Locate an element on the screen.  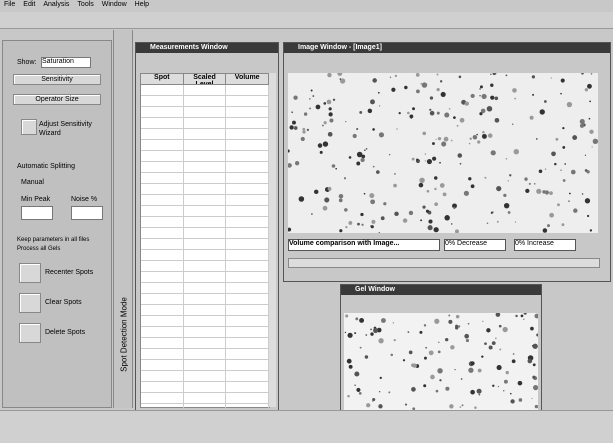
checkbox-label: Automatic Splitting is located at coordinates (46, 166).